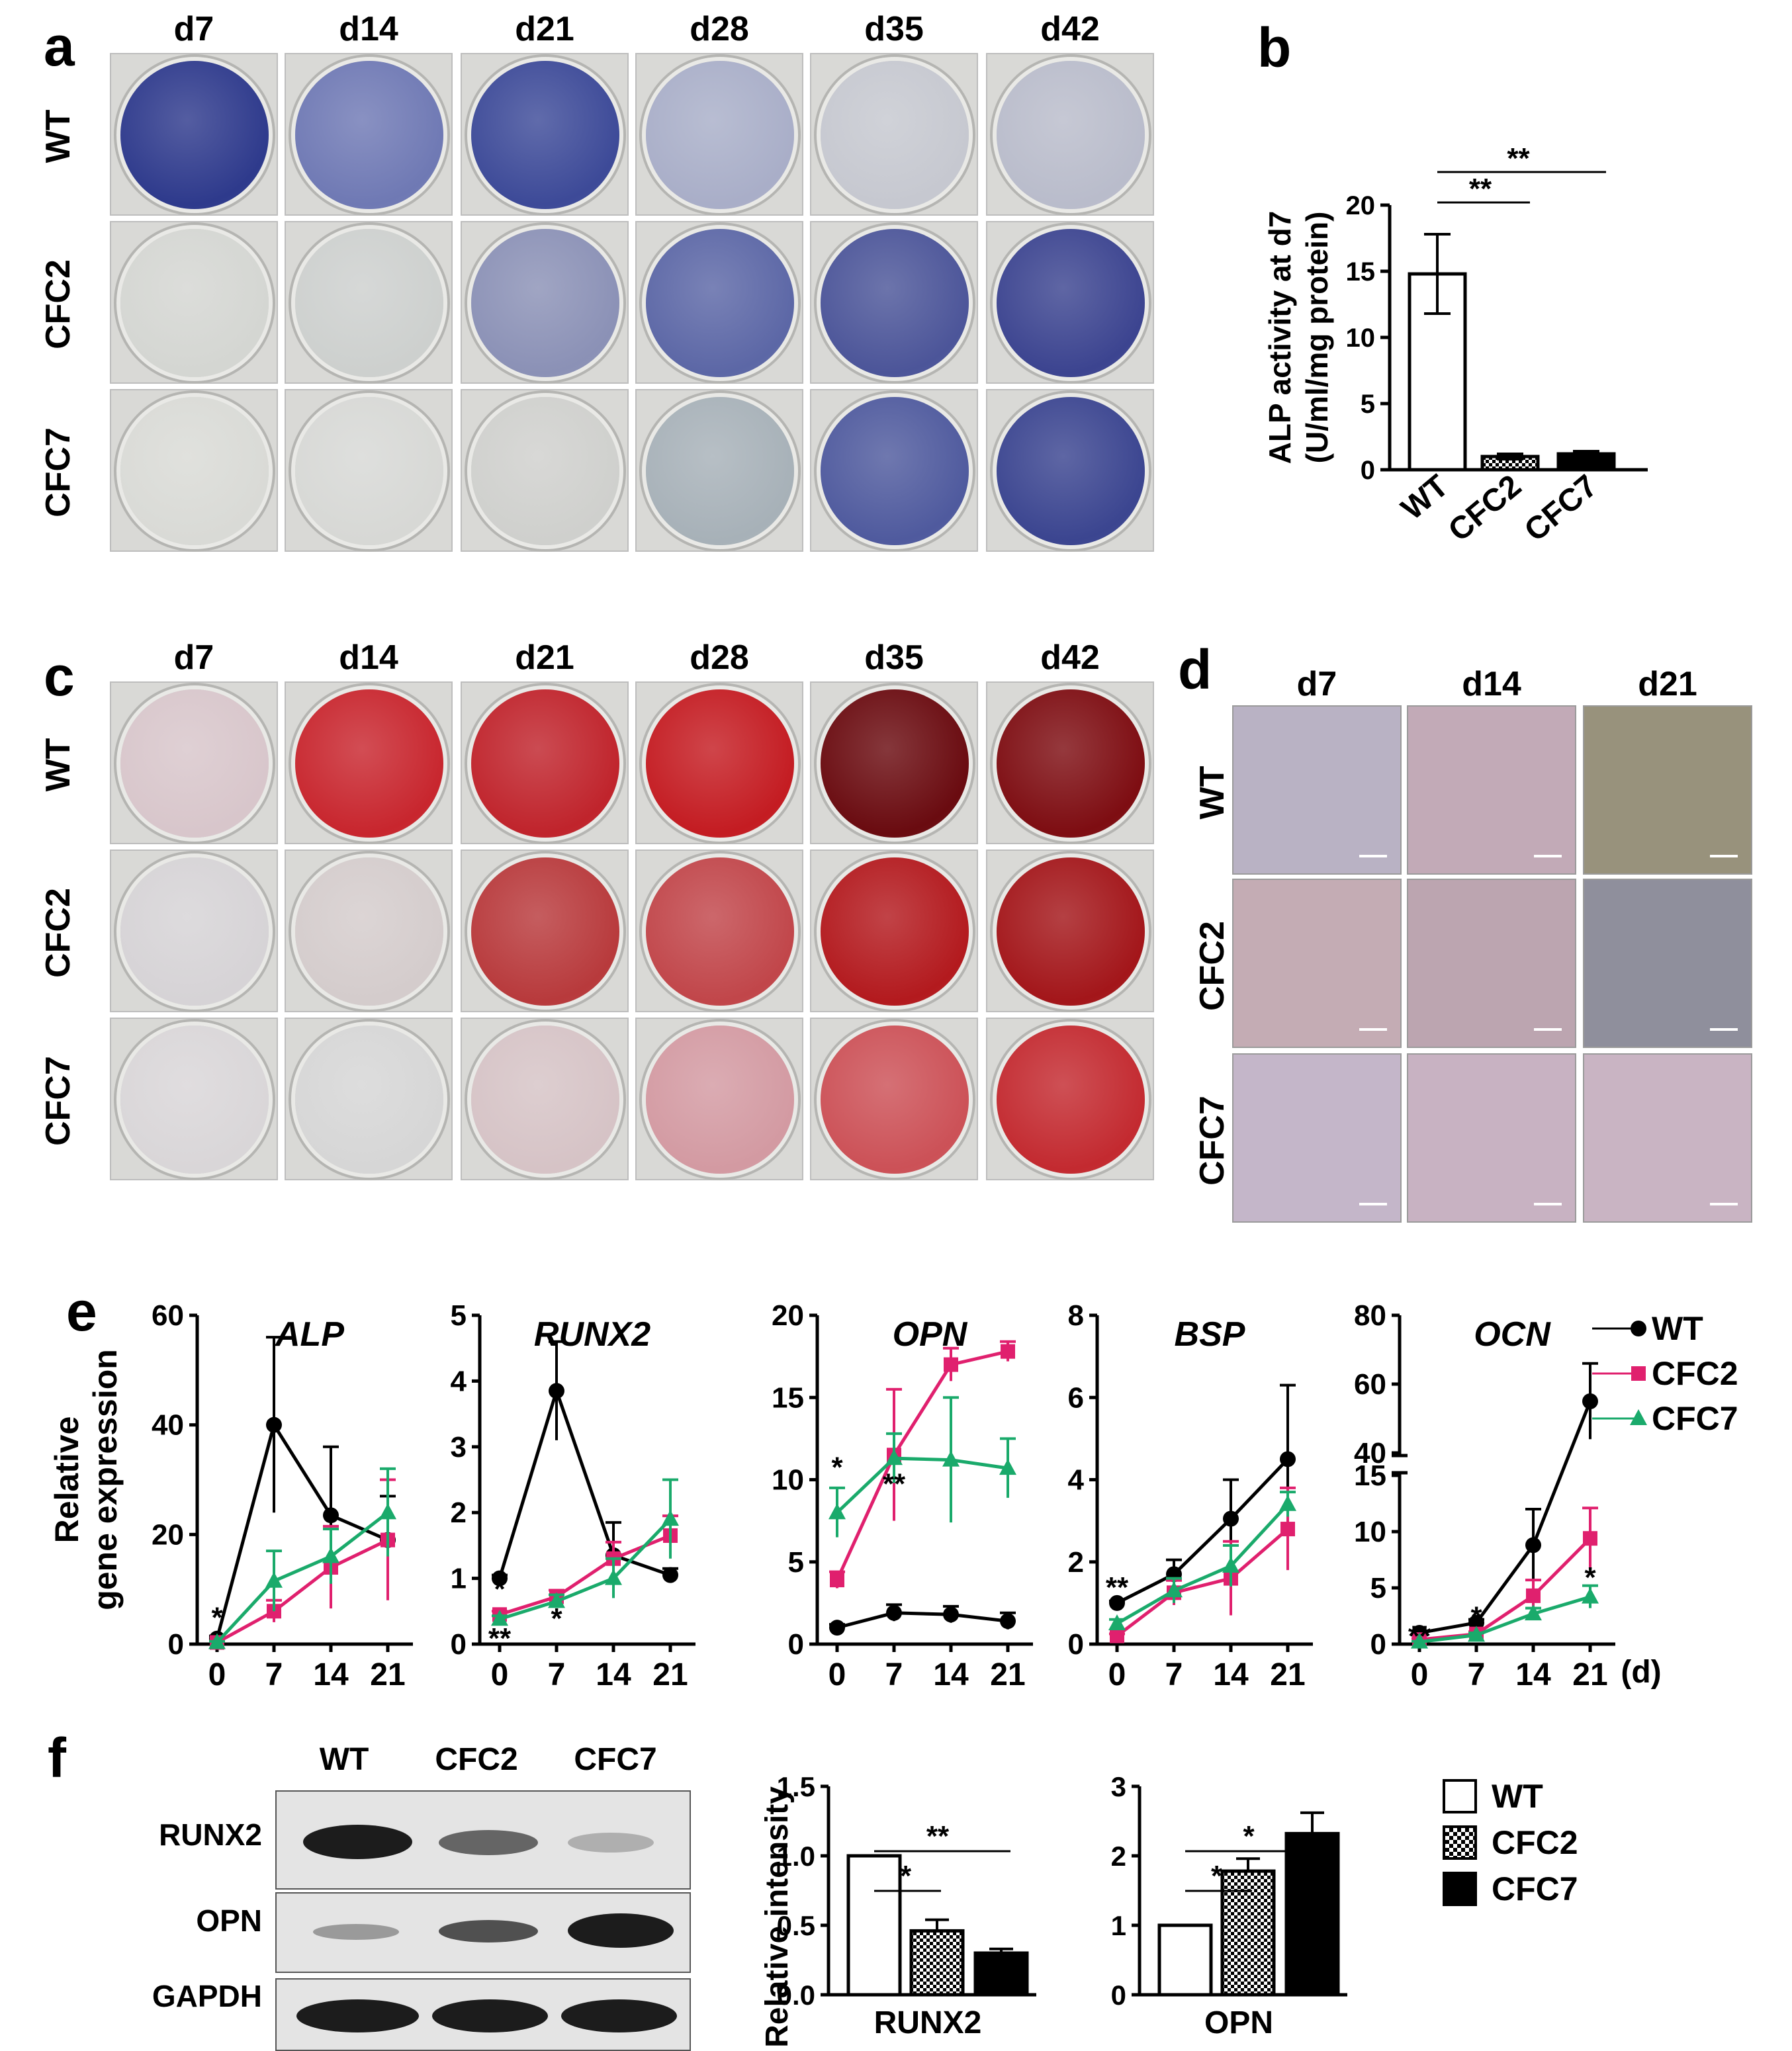  I want to click on legend-f-cfc7-label: CFC7, so click(1535, 1889).